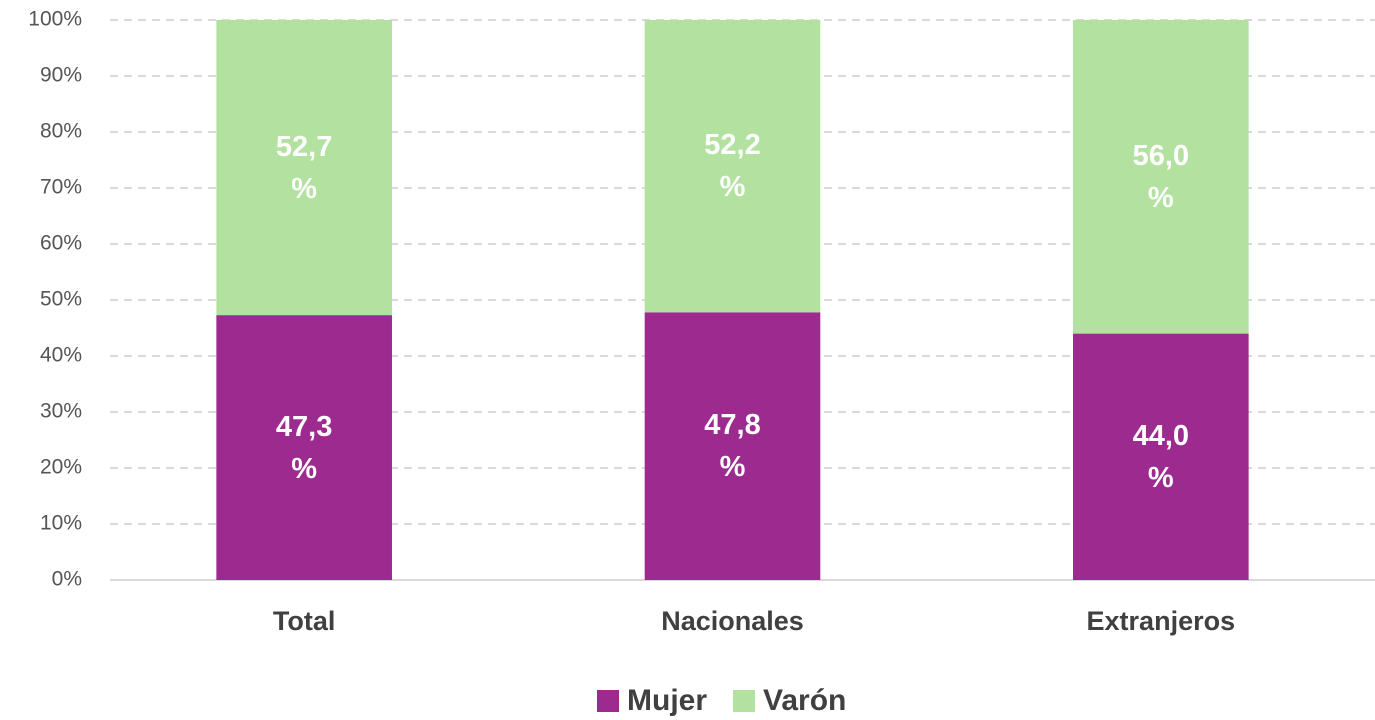 Image resolution: width=1375 pixels, height=720 pixels. What do you see at coordinates (804, 700) in the screenshot?
I see `legend-label: Varón` at bounding box center [804, 700].